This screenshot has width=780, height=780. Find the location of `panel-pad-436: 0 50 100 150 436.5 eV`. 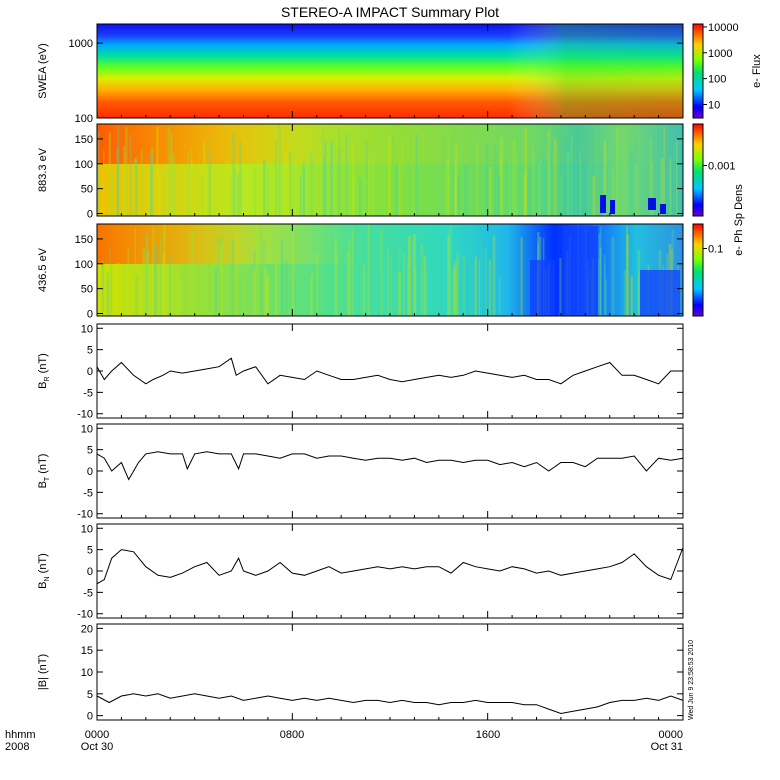

panel-pad-436: 0 50 100 150 436.5 eV is located at coordinates (360, 272).